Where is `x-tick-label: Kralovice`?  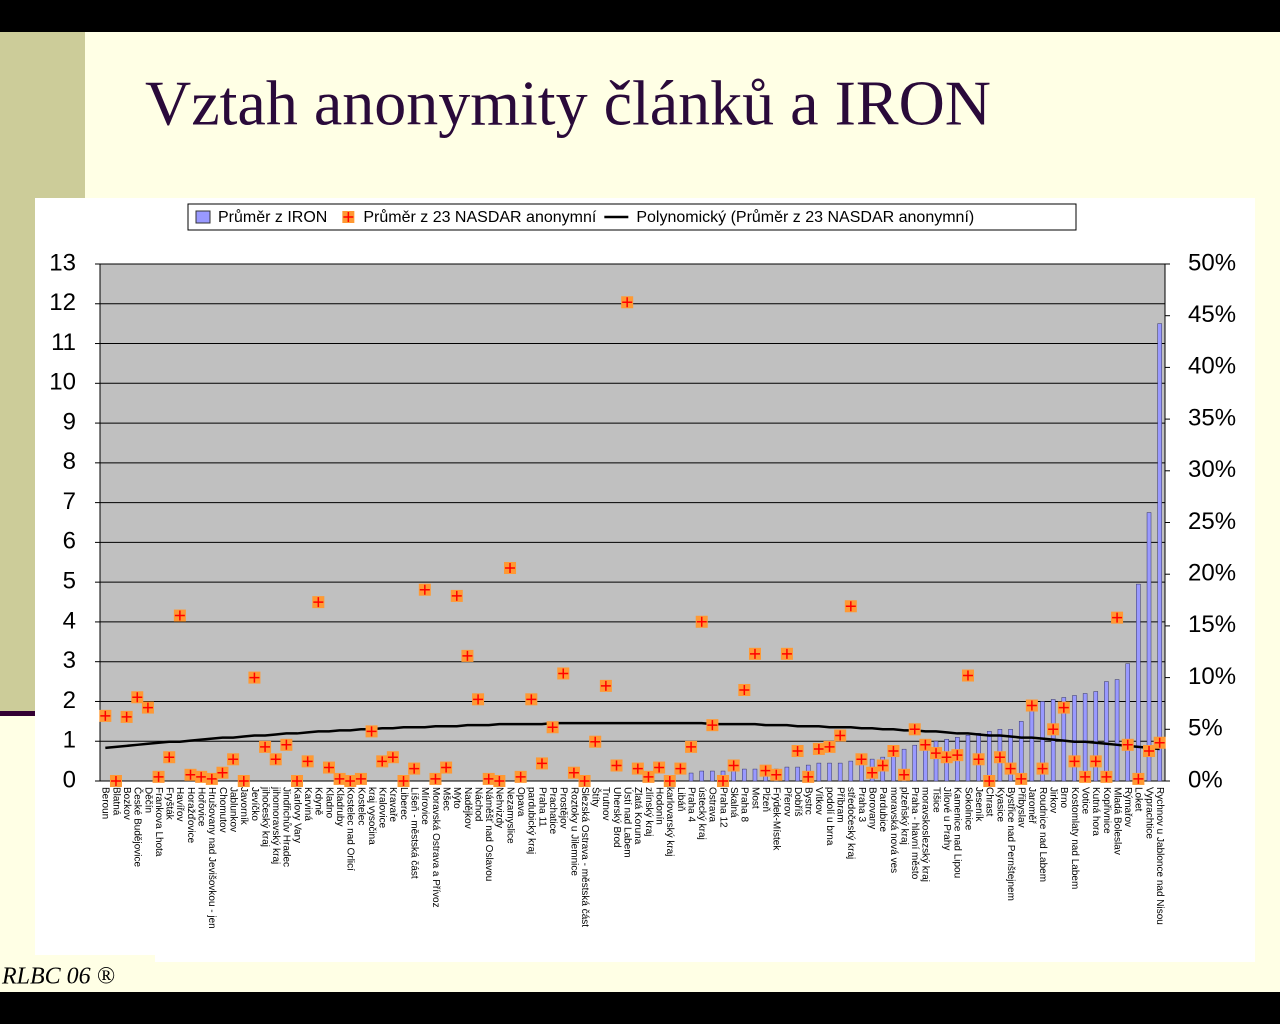
x-tick-label: Kralovice is located at coordinates (382, 808).